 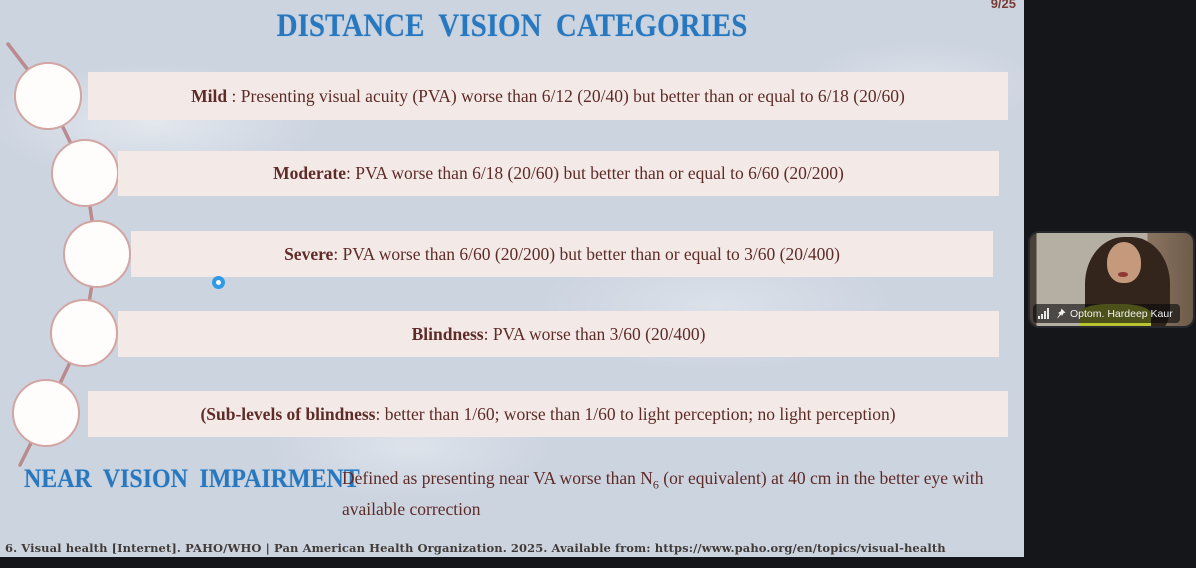 I want to click on pointer-ring-annotation, so click(x=218, y=282).